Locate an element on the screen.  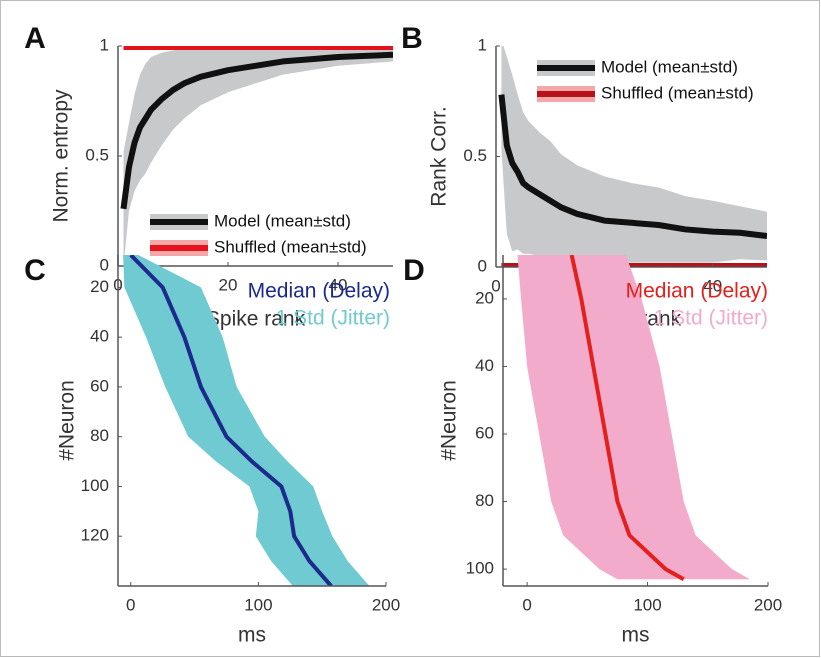
x-tick-label: 20 is located at coordinates (228, 284).